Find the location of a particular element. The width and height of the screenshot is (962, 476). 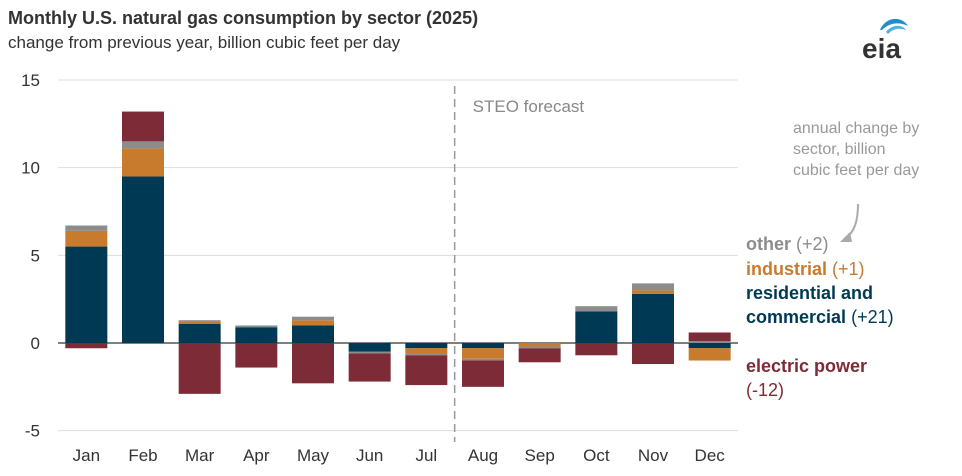

x-tick-label: Apr is located at coordinates (256, 455).